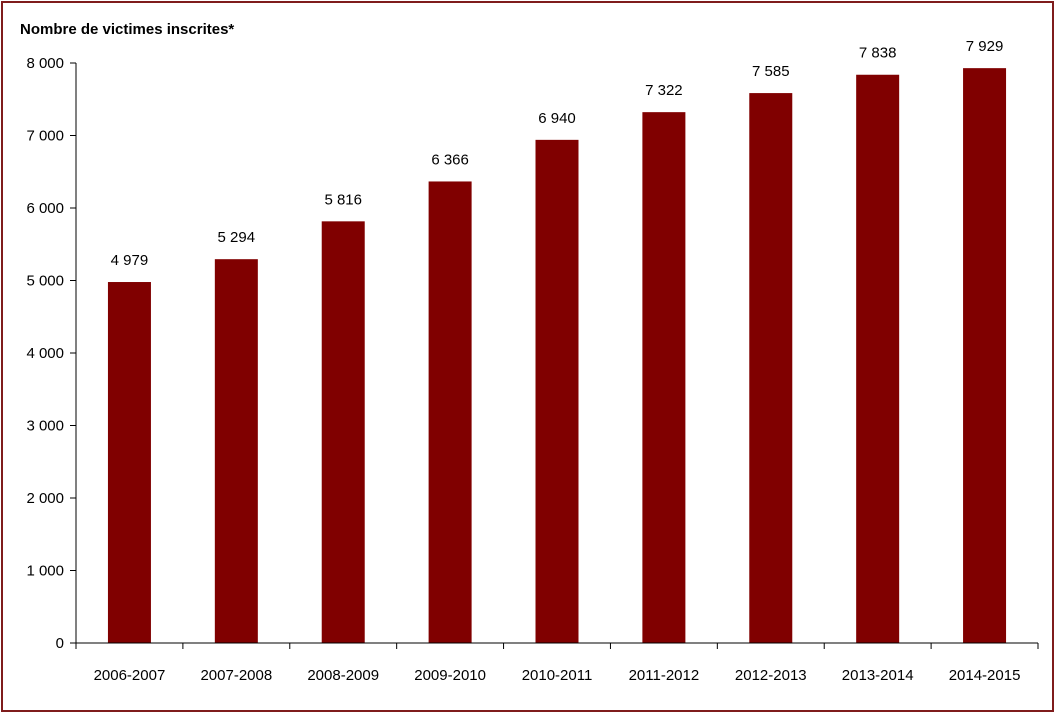 The height and width of the screenshot is (713, 1055). I want to click on y-tick-label: 7 000, so click(45, 136).